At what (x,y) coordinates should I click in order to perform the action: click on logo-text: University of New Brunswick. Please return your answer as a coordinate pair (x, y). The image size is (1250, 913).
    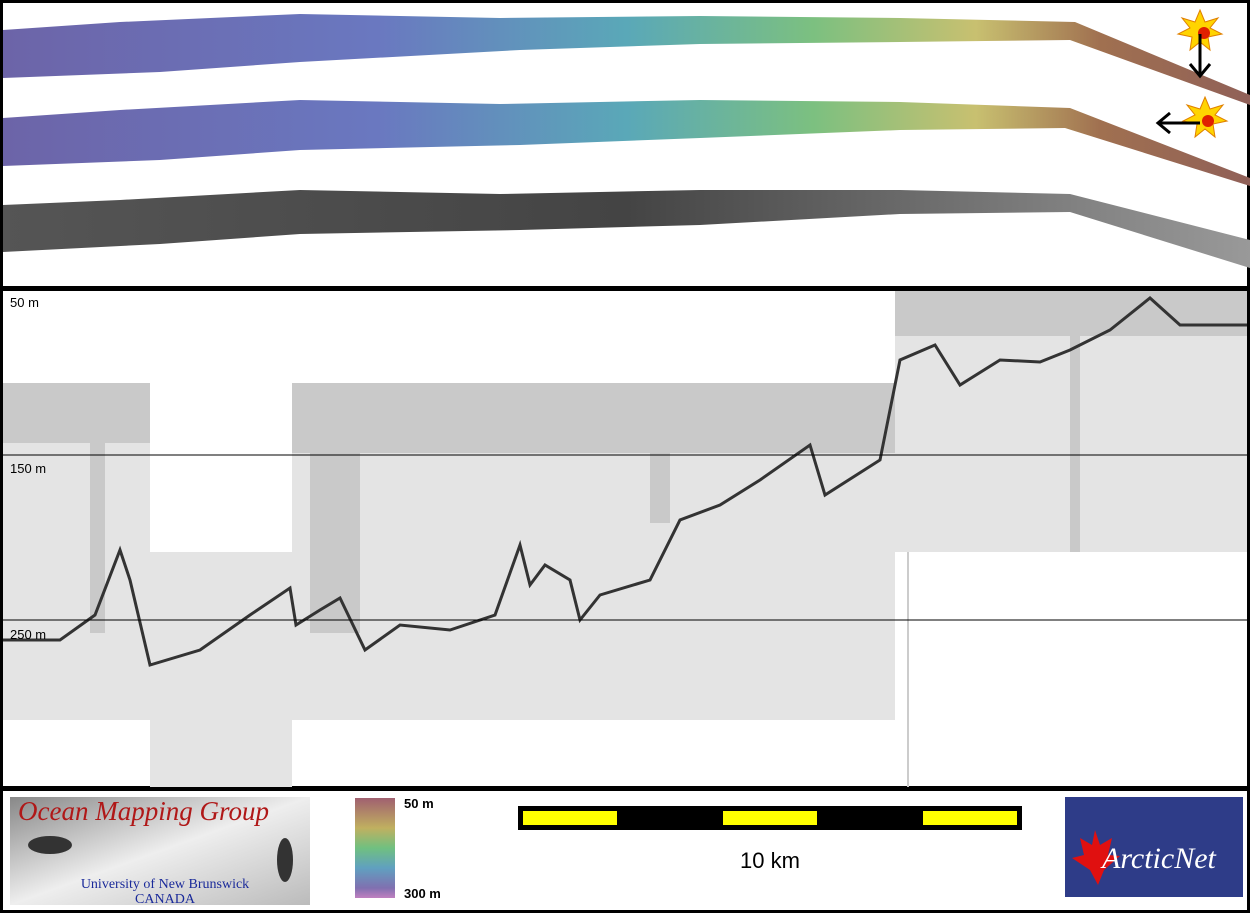
    Looking at the image, I should click on (165, 884).